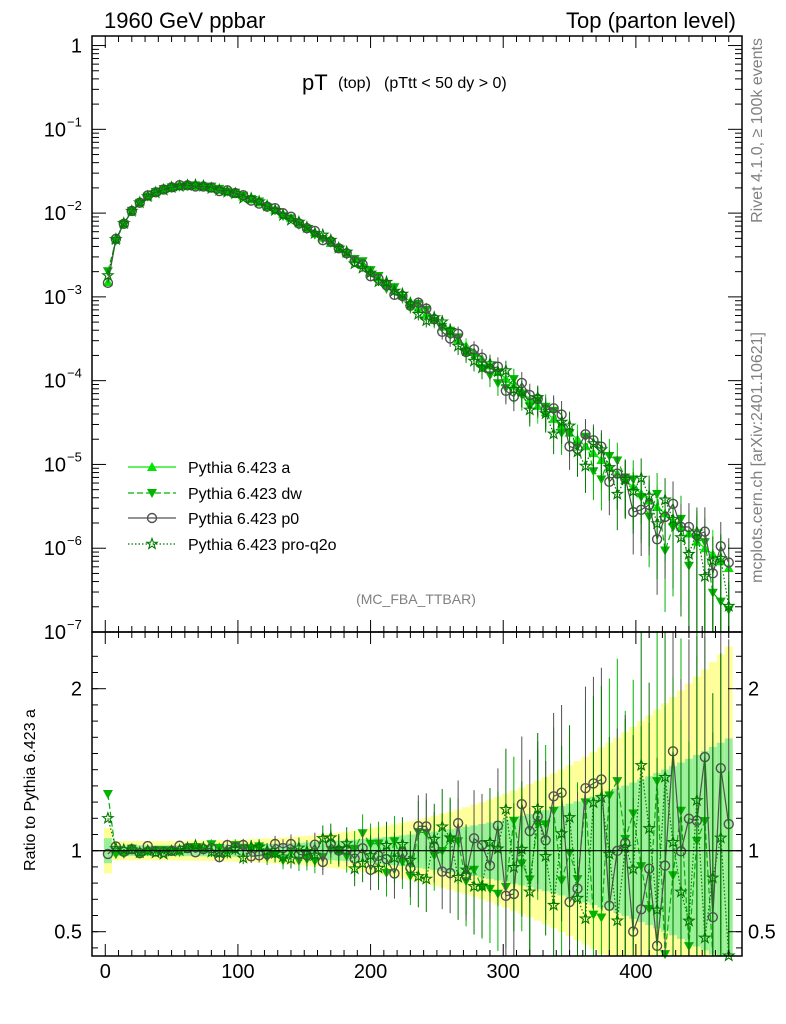 This screenshot has width=786, height=1024. What do you see at coordinates (152, 466) in the screenshot?
I see `legend-symbol-a` at bounding box center [152, 466].